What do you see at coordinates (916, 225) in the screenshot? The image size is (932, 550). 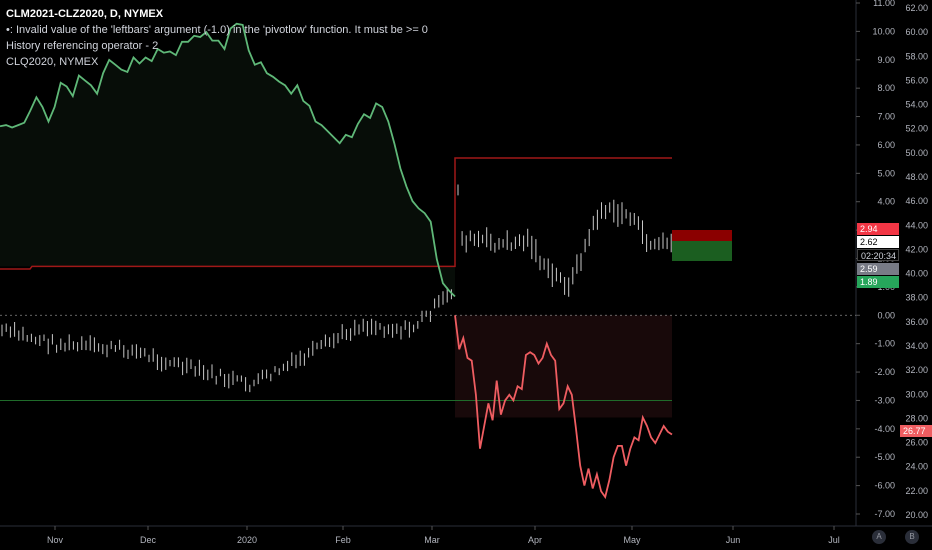 I see `right-tick-label: 44.00` at bounding box center [916, 225].